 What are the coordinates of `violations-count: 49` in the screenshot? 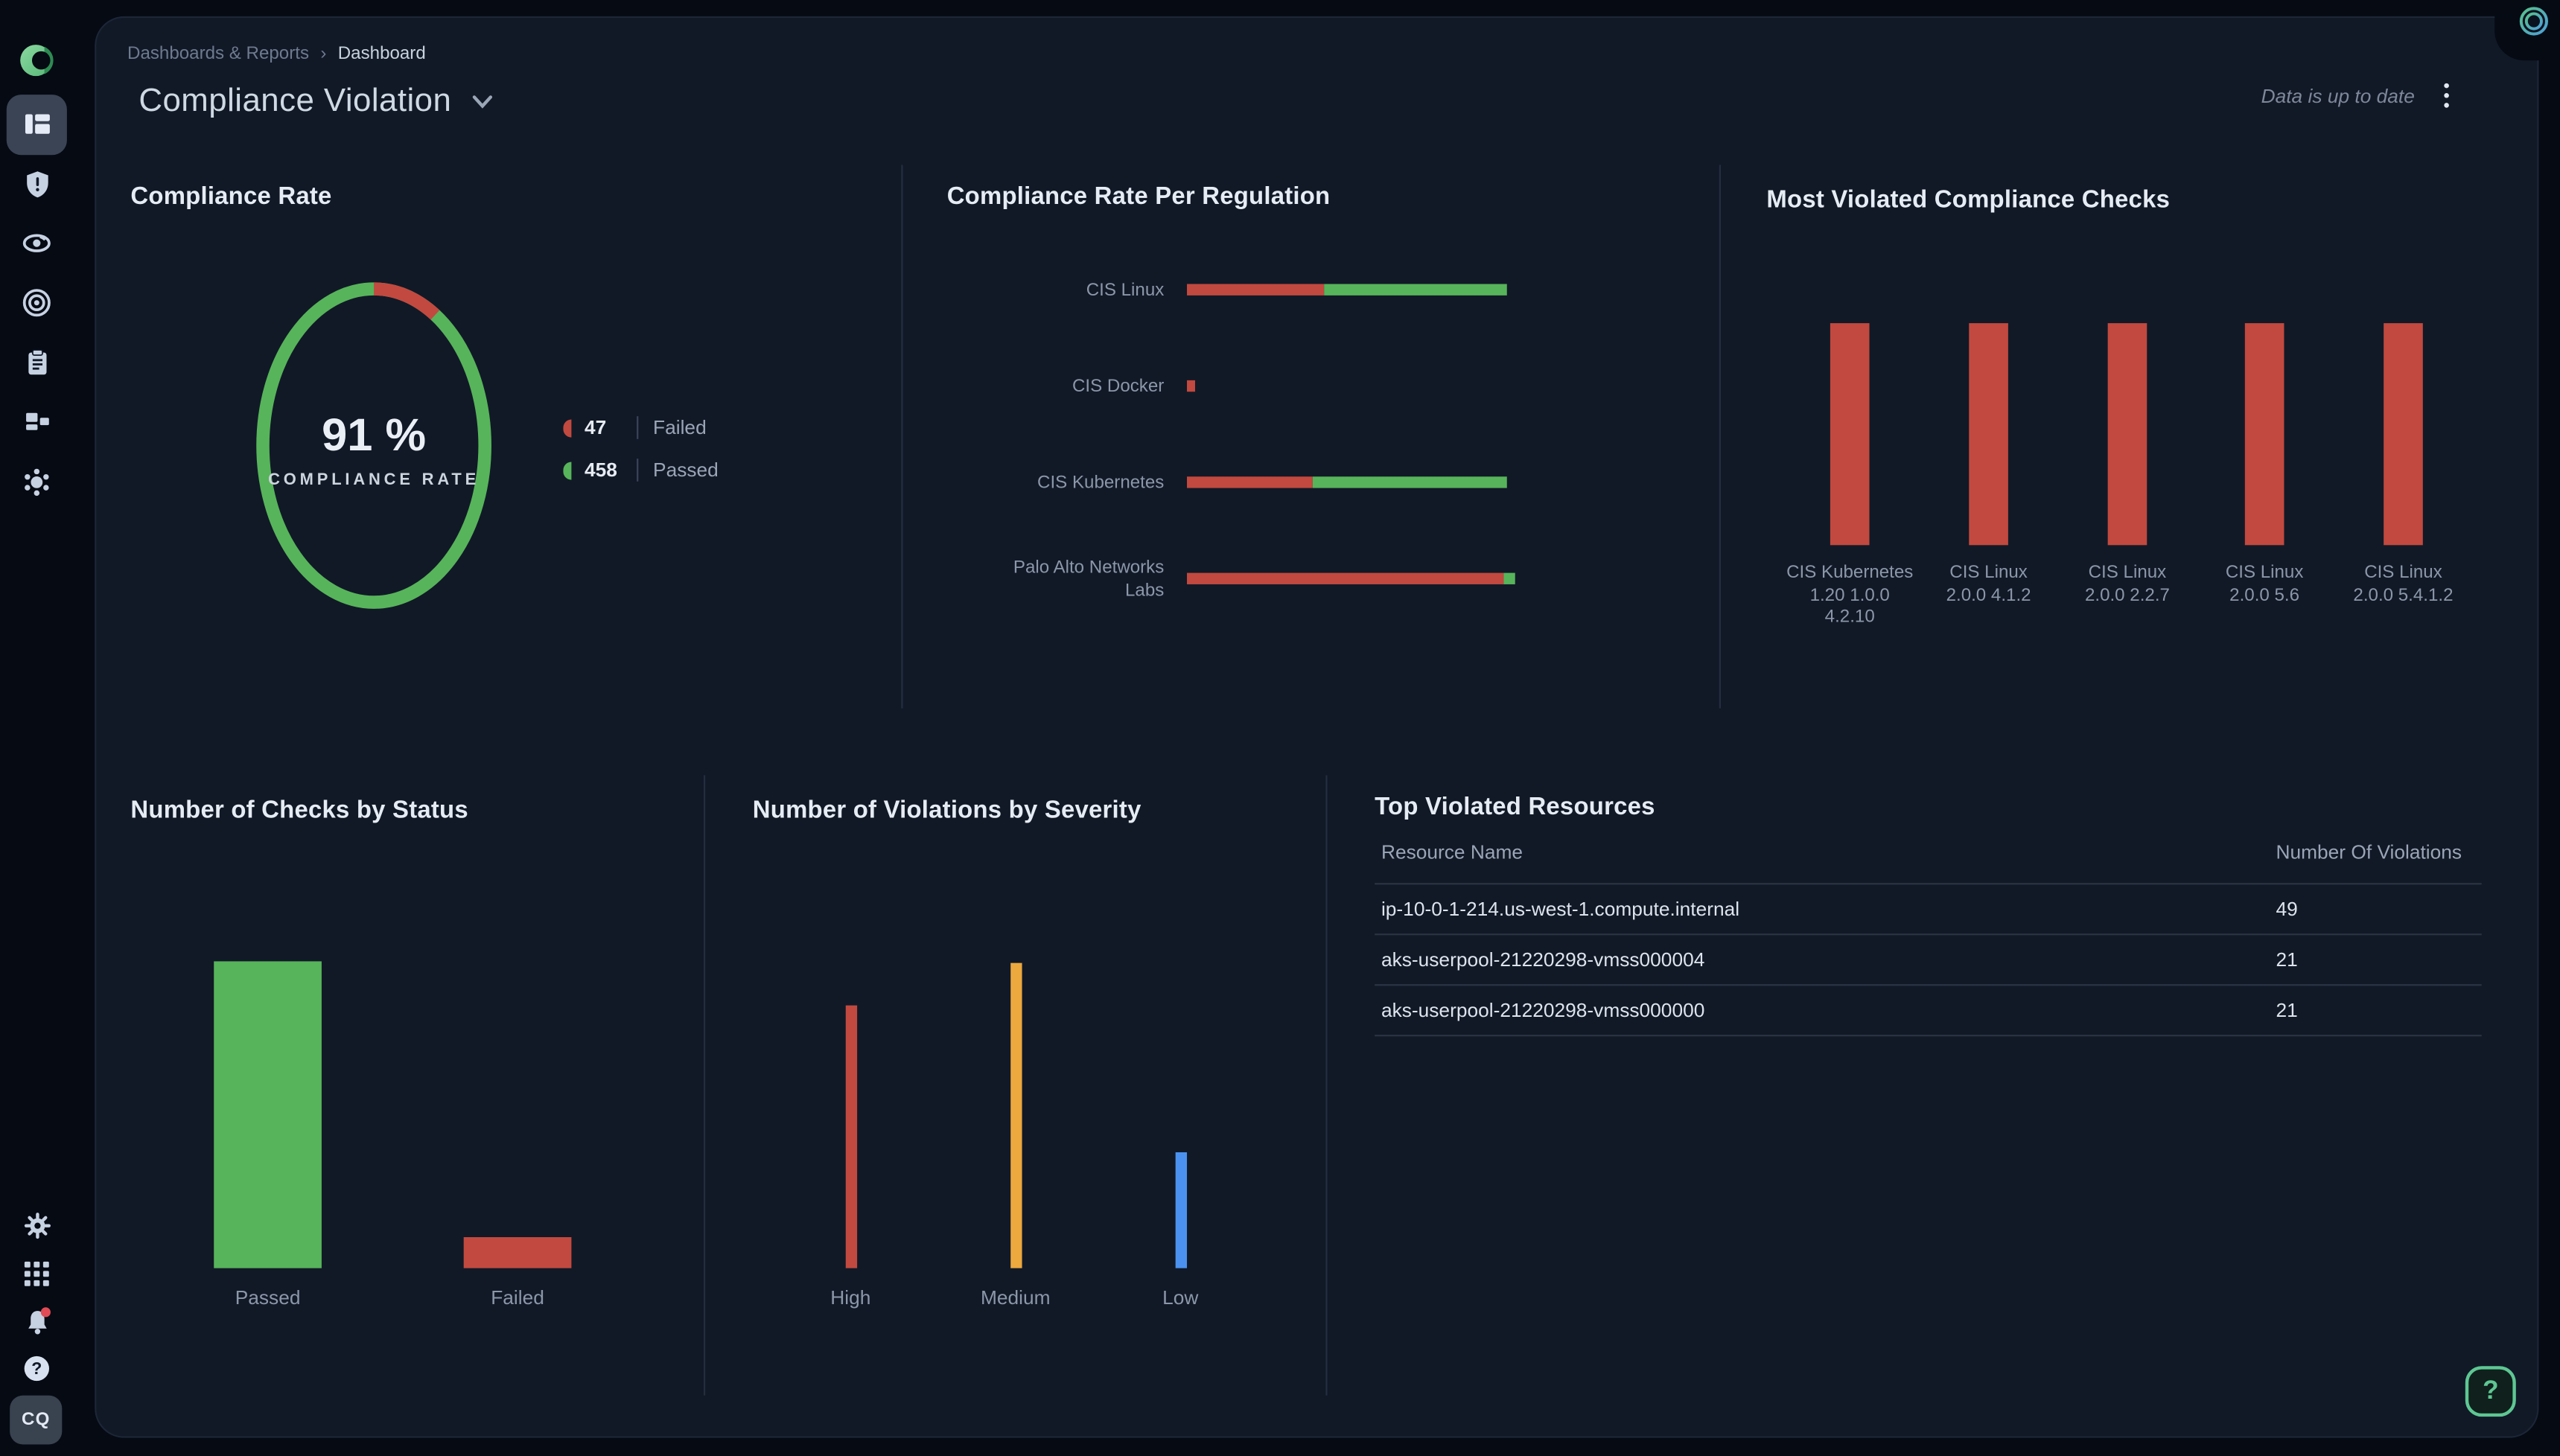 It's located at (2287, 909).